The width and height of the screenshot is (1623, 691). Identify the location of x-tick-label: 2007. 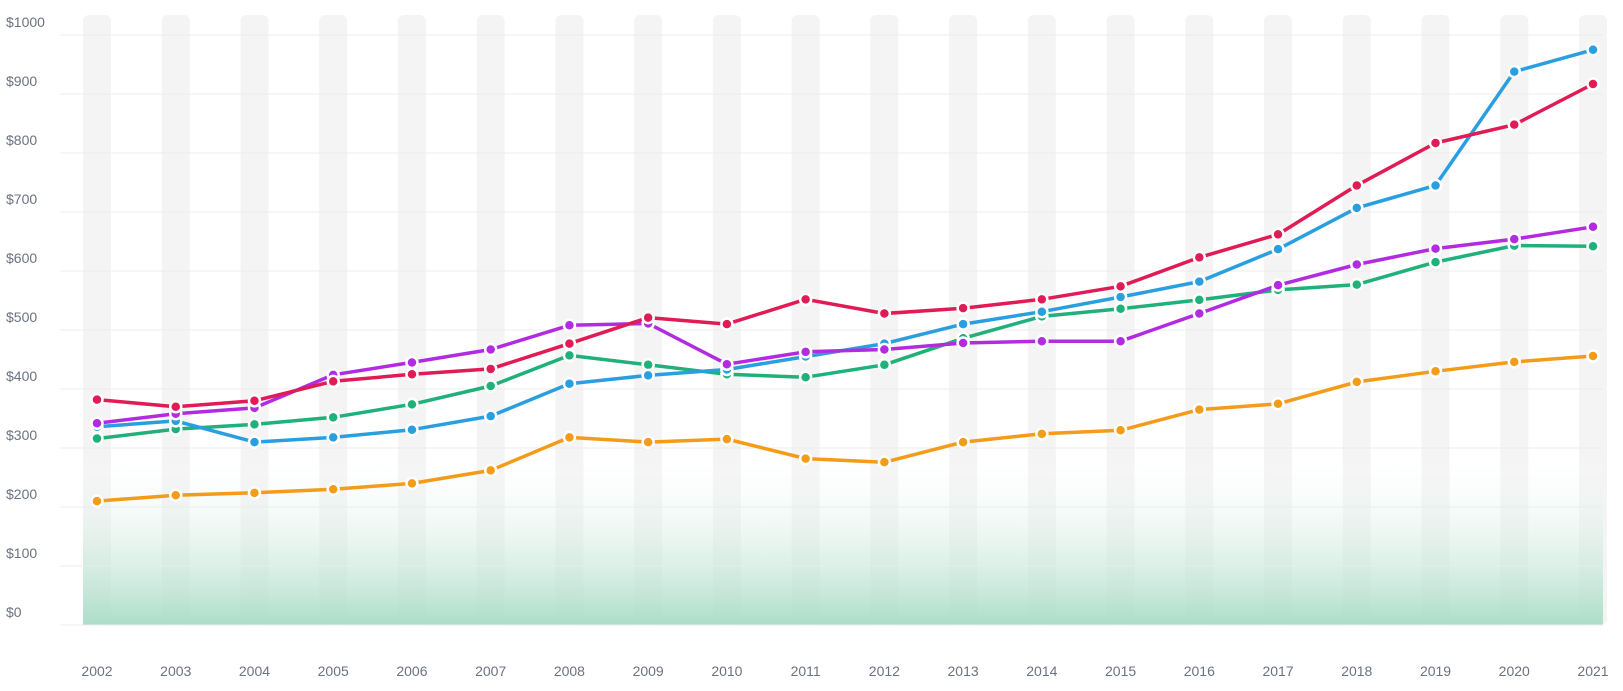
(490, 671).